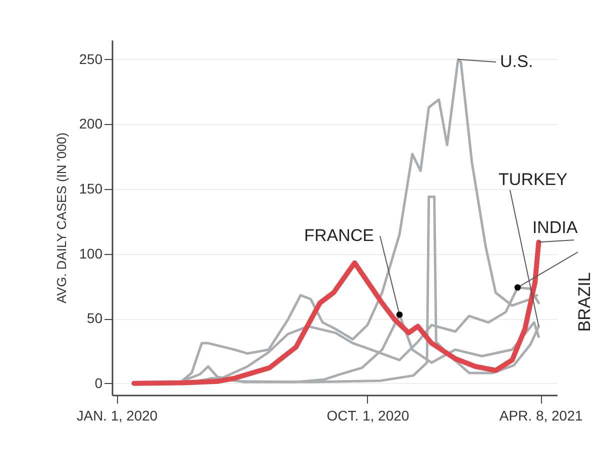 The width and height of the screenshot is (614, 456). Describe the element at coordinates (98, 382) in the screenshot. I see `y-tick-label: 0` at that location.